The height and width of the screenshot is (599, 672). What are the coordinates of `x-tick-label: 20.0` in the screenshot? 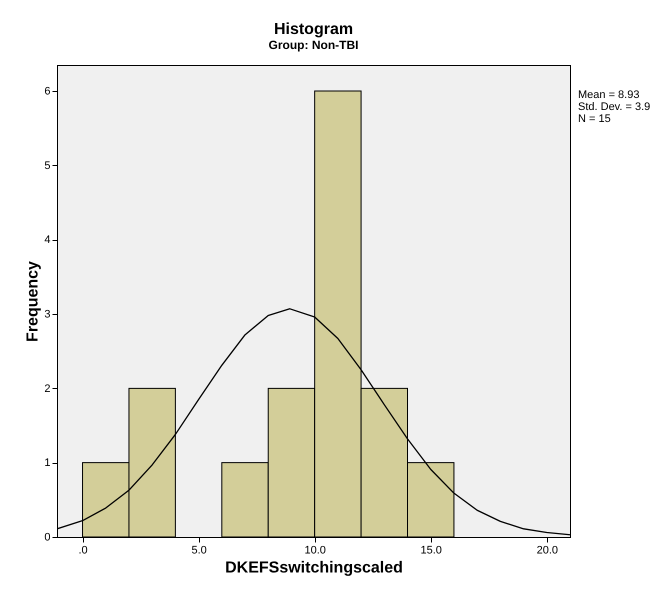 It's located at (547, 550).